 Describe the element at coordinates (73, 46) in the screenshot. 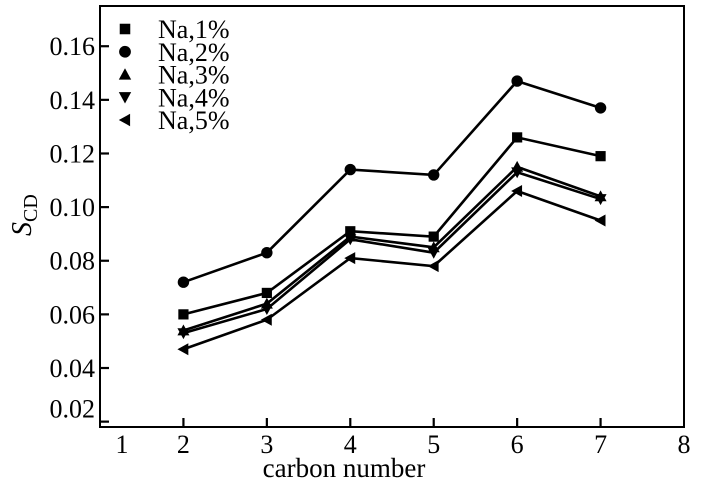

I see `y-tick-label: 0.16` at that location.